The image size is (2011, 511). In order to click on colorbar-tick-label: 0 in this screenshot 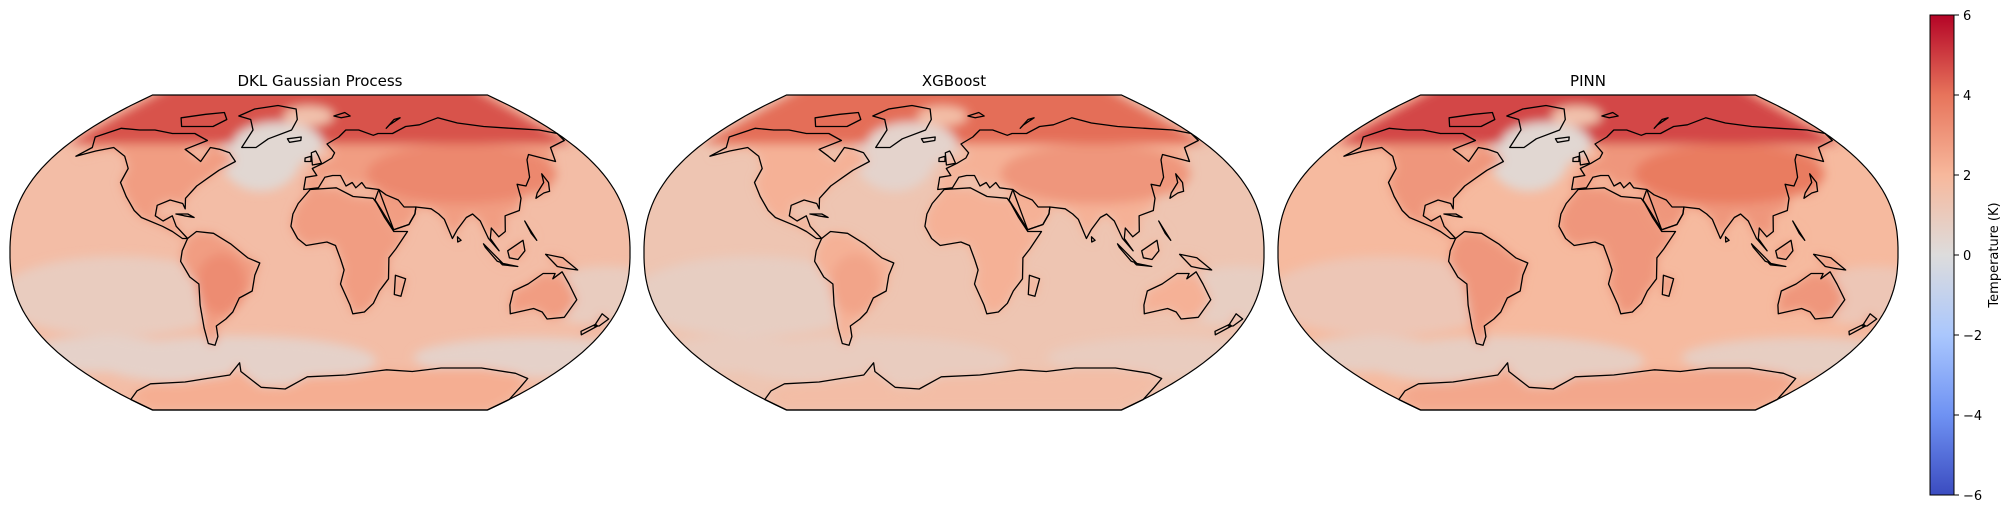, I will do `click(1967, 256)`.